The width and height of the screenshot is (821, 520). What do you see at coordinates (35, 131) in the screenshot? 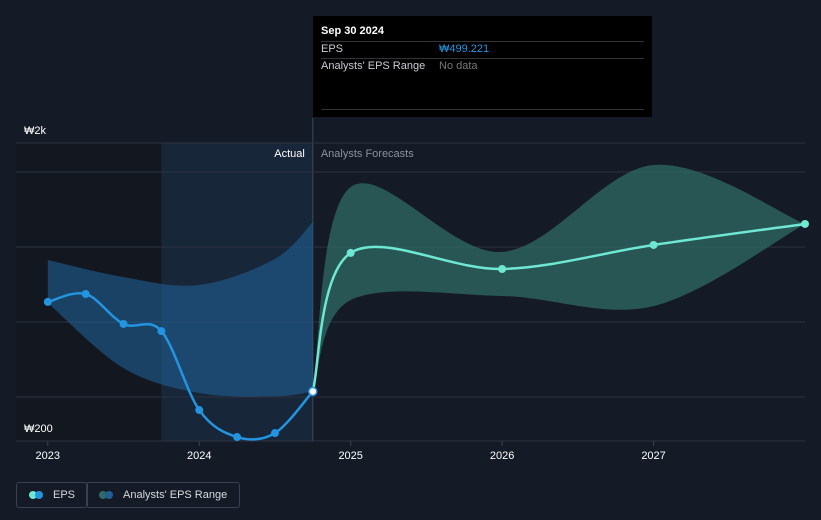
I see `y-tick-label: ₩2k` at bounding box center [35, 131].